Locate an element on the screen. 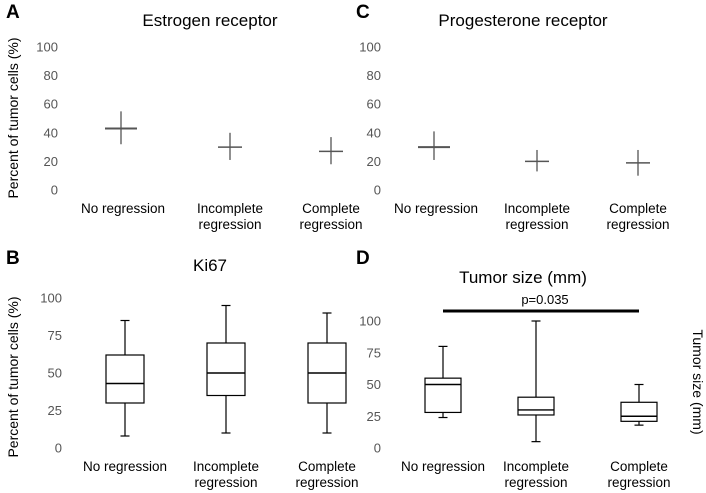  chart-title: Ki67 is located at coordinates (210, 265).